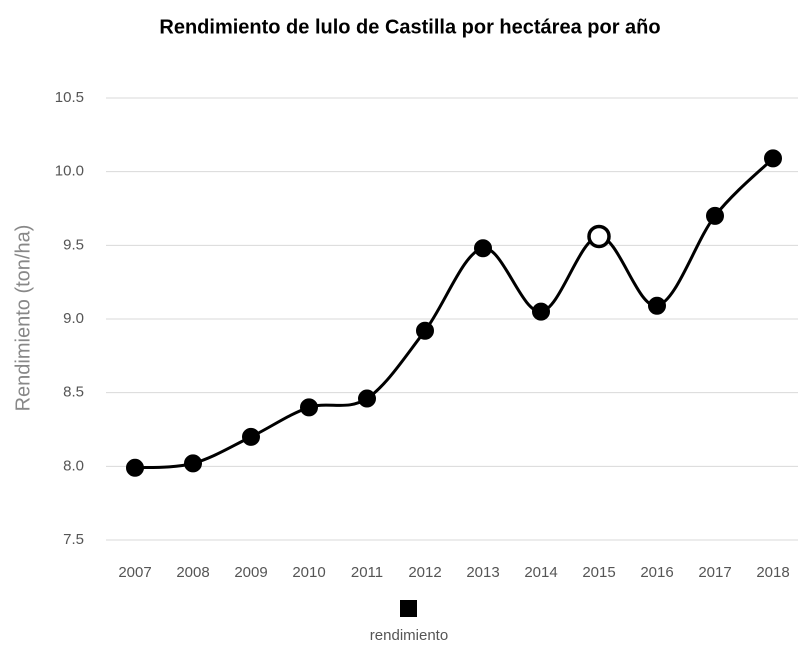  I want to click on x-tick-label: 2016, so click(656, 572).